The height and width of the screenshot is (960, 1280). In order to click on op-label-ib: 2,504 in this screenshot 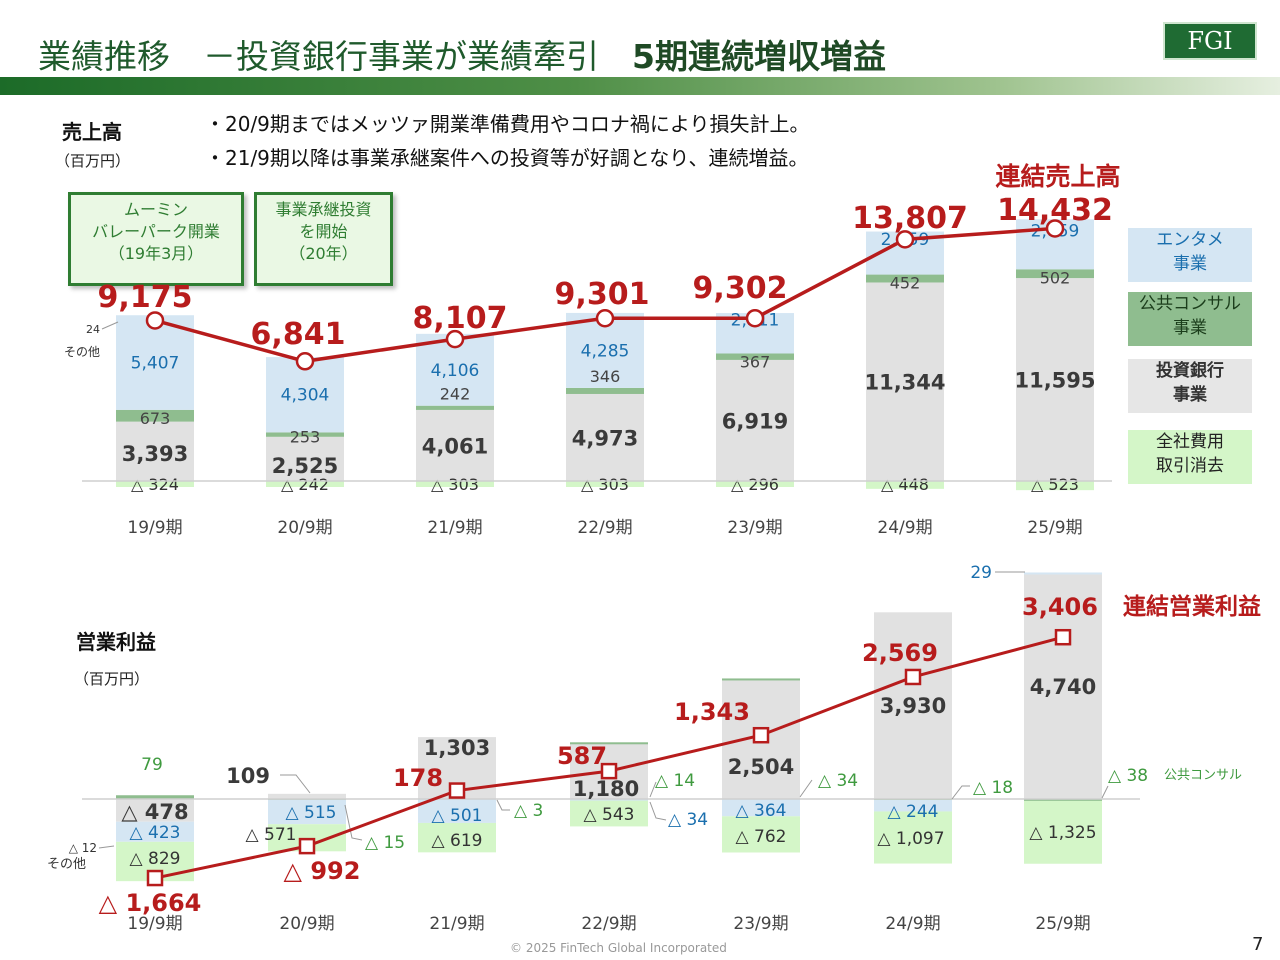, I will do `click(761, 767)`.